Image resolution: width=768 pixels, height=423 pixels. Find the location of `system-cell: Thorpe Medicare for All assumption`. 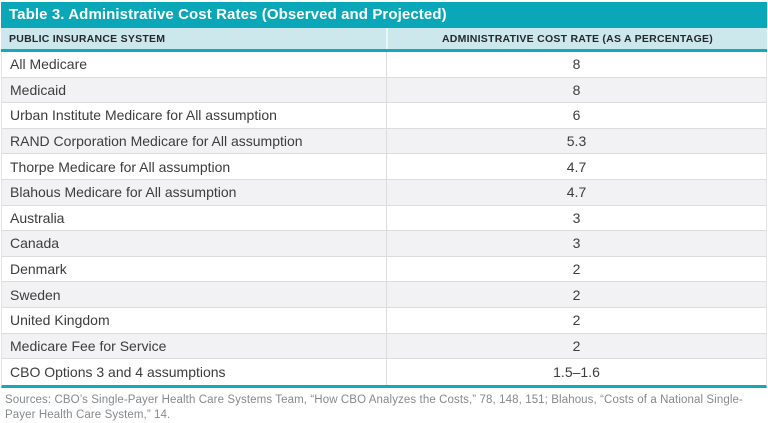

system-cell: Thorpe Medicare for All assumption is located at coordinates (120, 166).